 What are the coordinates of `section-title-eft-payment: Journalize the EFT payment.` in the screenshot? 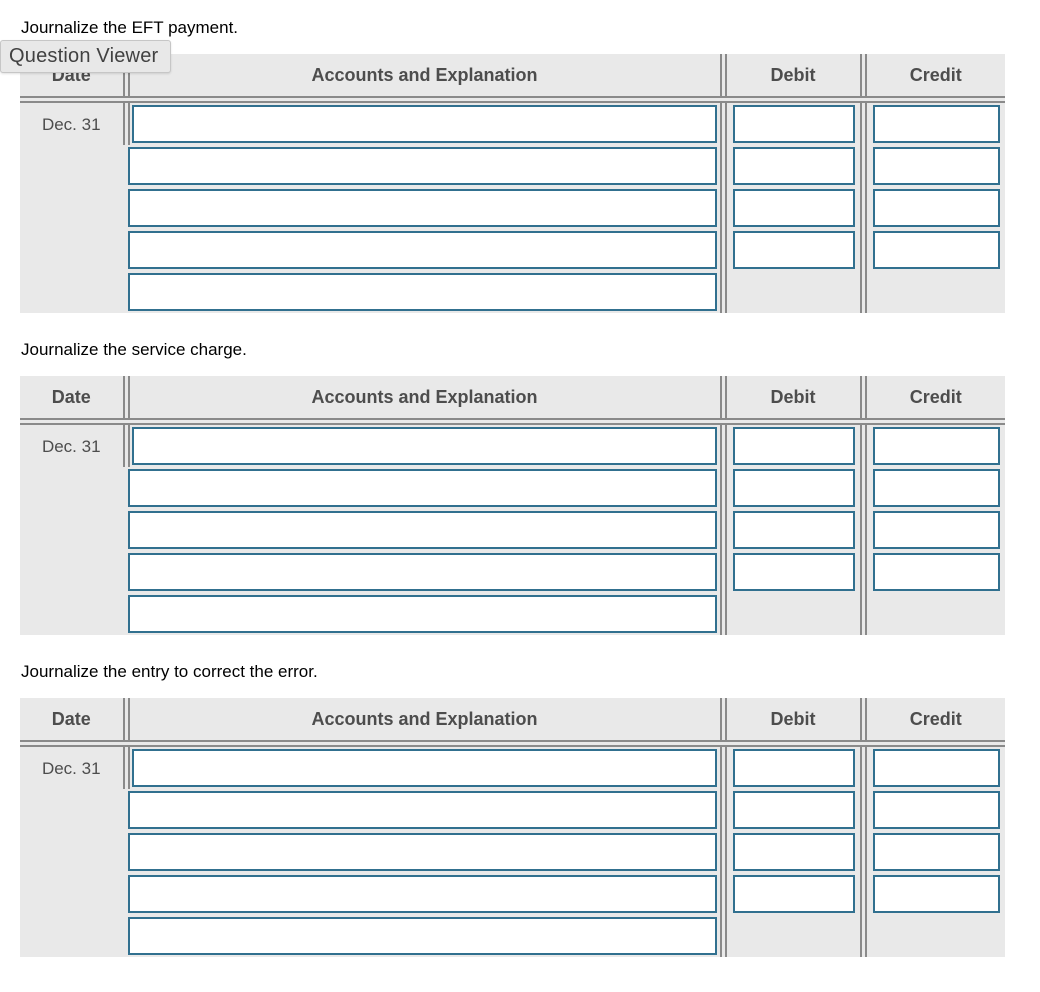 It's located at (130, 27).